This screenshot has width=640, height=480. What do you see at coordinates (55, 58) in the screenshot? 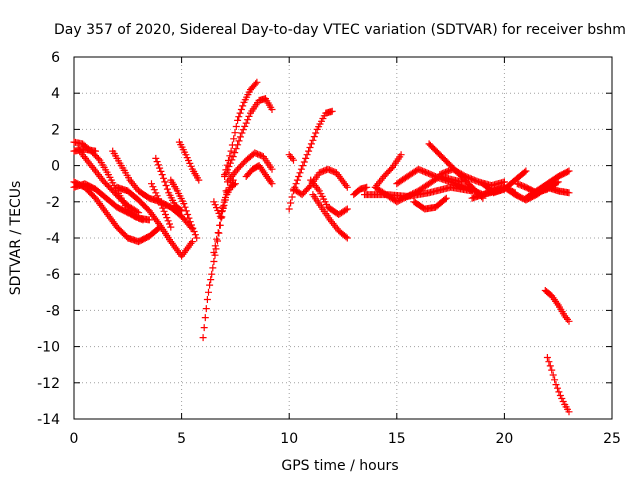
I see `y-tick-label: 6` at bounding box center [55, 58].